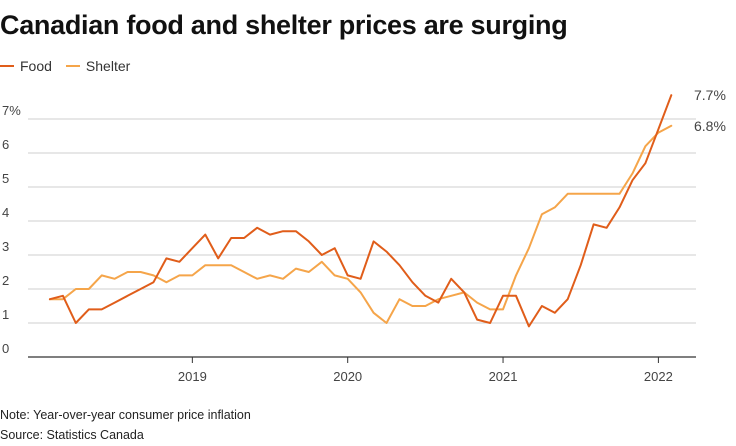  I want to click on end-labels: 7.7% 6.8%, so click(710, 110).